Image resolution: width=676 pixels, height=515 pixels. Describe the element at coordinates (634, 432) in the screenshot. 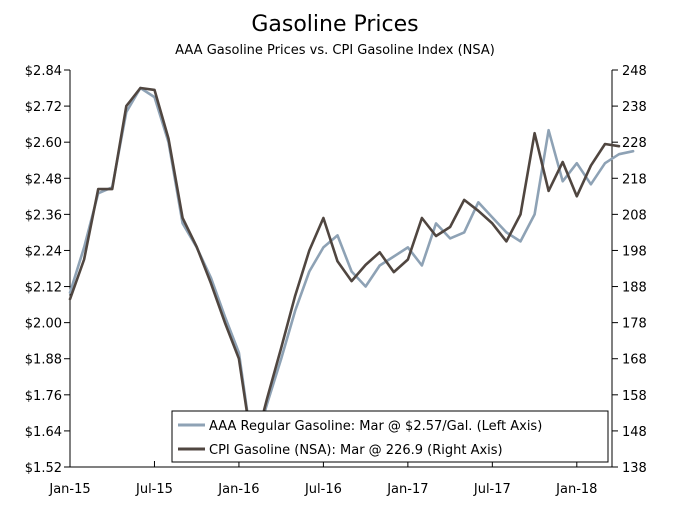

I see `right-axis-tick-label: 148` at that location.